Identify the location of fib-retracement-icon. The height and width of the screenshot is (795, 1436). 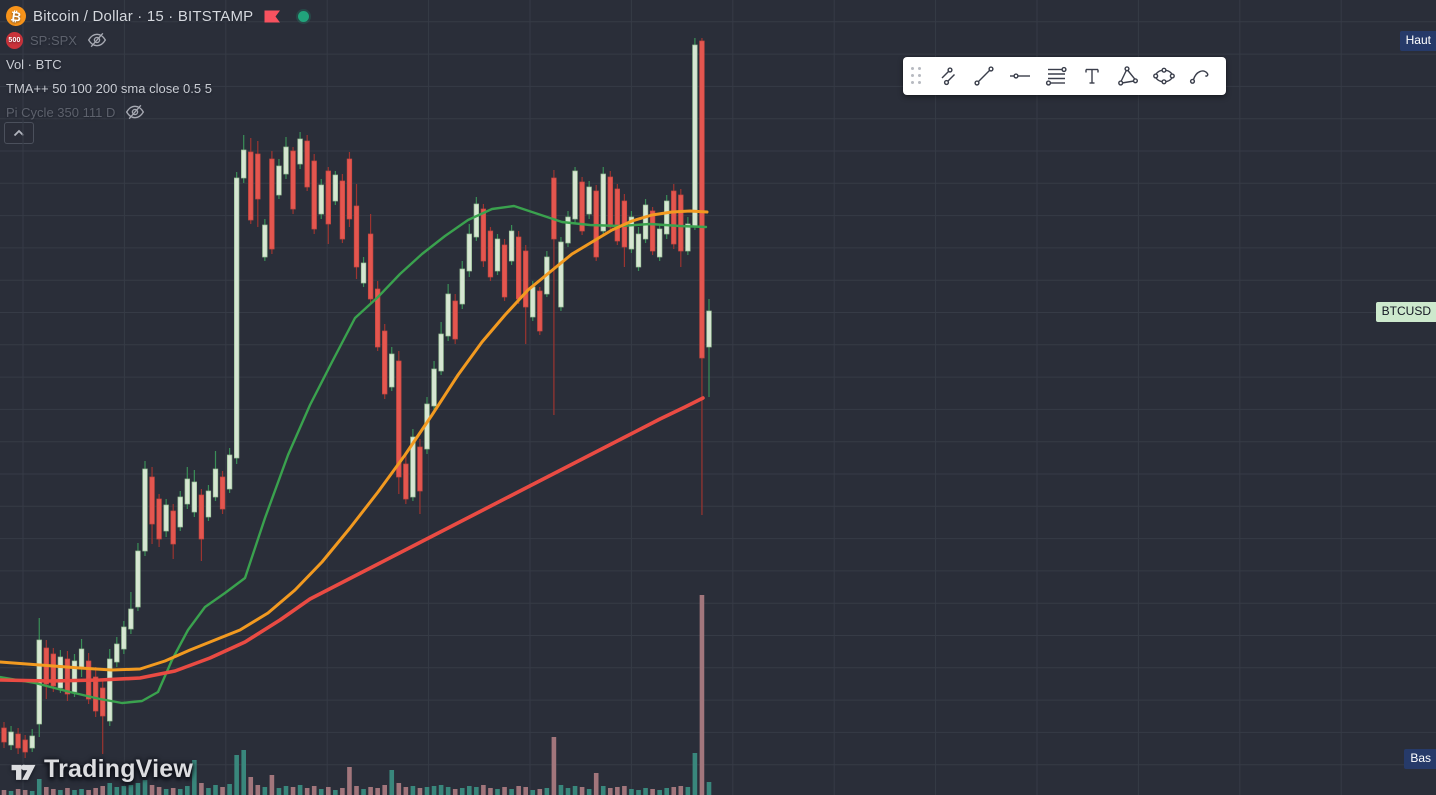
(1056, 76).